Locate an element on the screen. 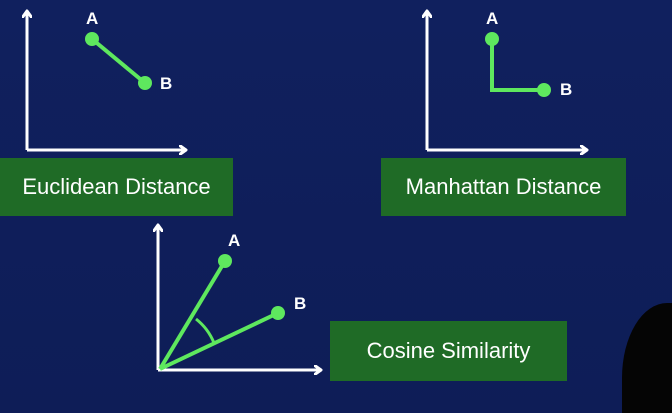 The height and width of the screenshot is (413, 672). euclidean-label-b: B is located at coordinates (166, 83).